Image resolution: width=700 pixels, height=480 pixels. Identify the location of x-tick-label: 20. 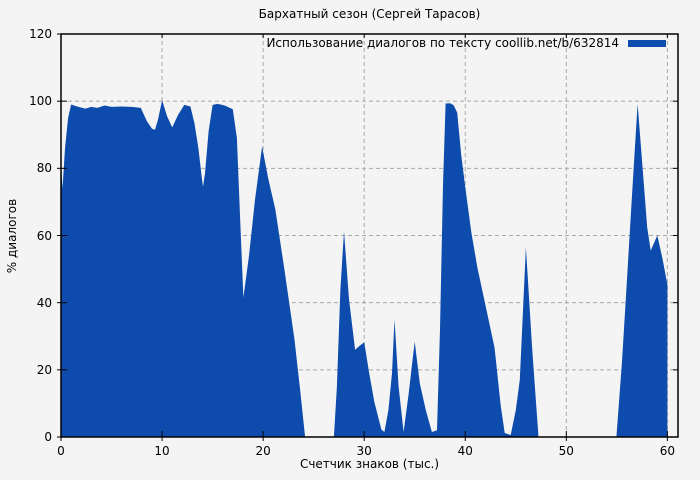
(263, 451).